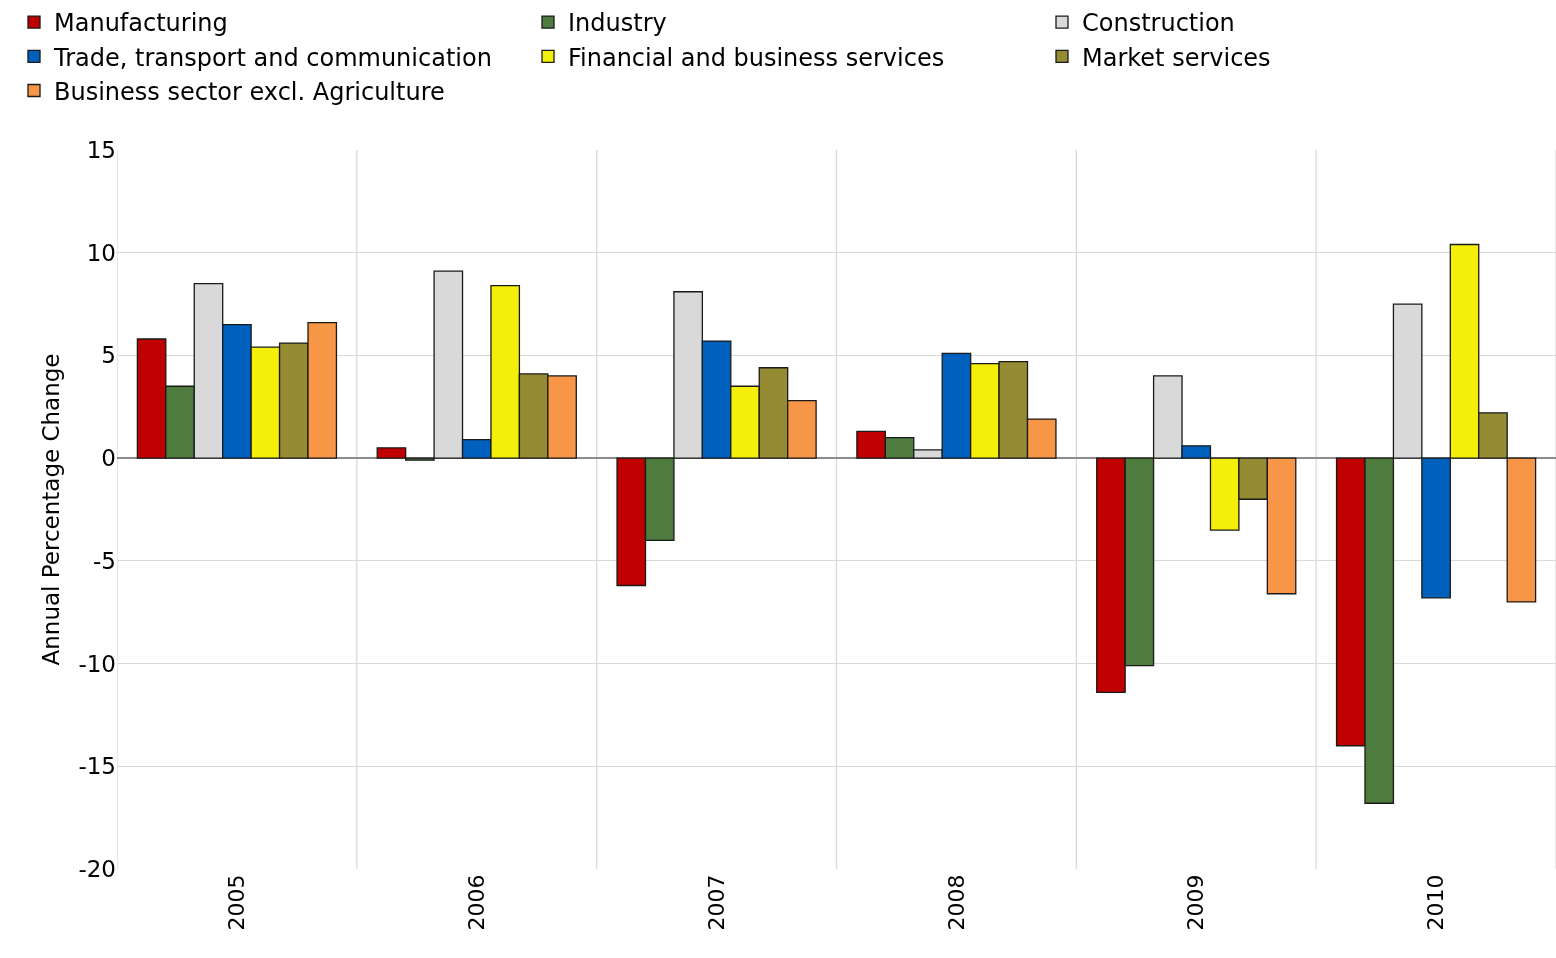  Describe the element at coordinates (272, 57) in the screenshot. I see `legend-label: Trade, transport and communication` at that location.